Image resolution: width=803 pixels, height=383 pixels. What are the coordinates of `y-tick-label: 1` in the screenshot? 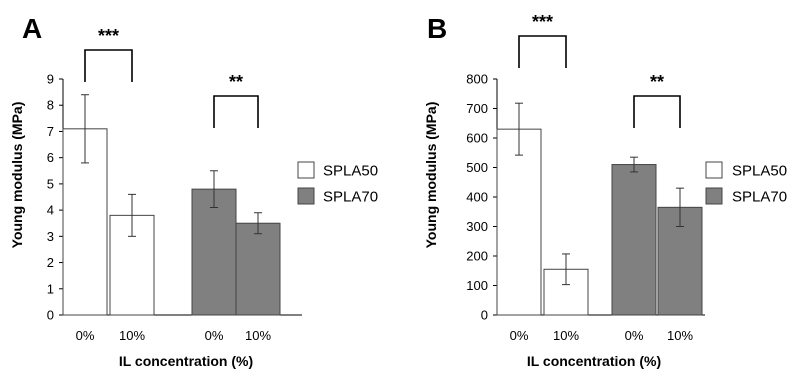 It's located at (50, 288).